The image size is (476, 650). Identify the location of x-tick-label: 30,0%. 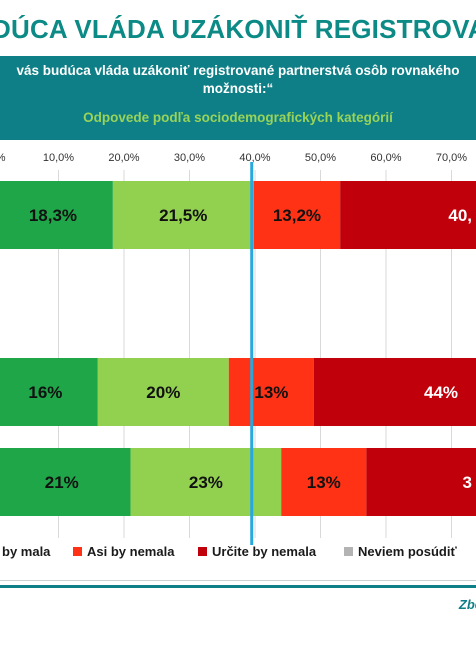
(189, 158).